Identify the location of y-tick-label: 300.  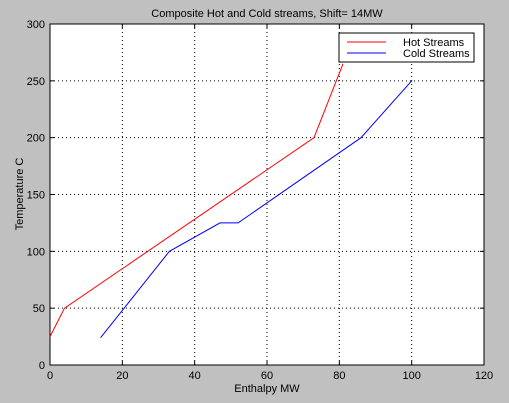
(36, 25).